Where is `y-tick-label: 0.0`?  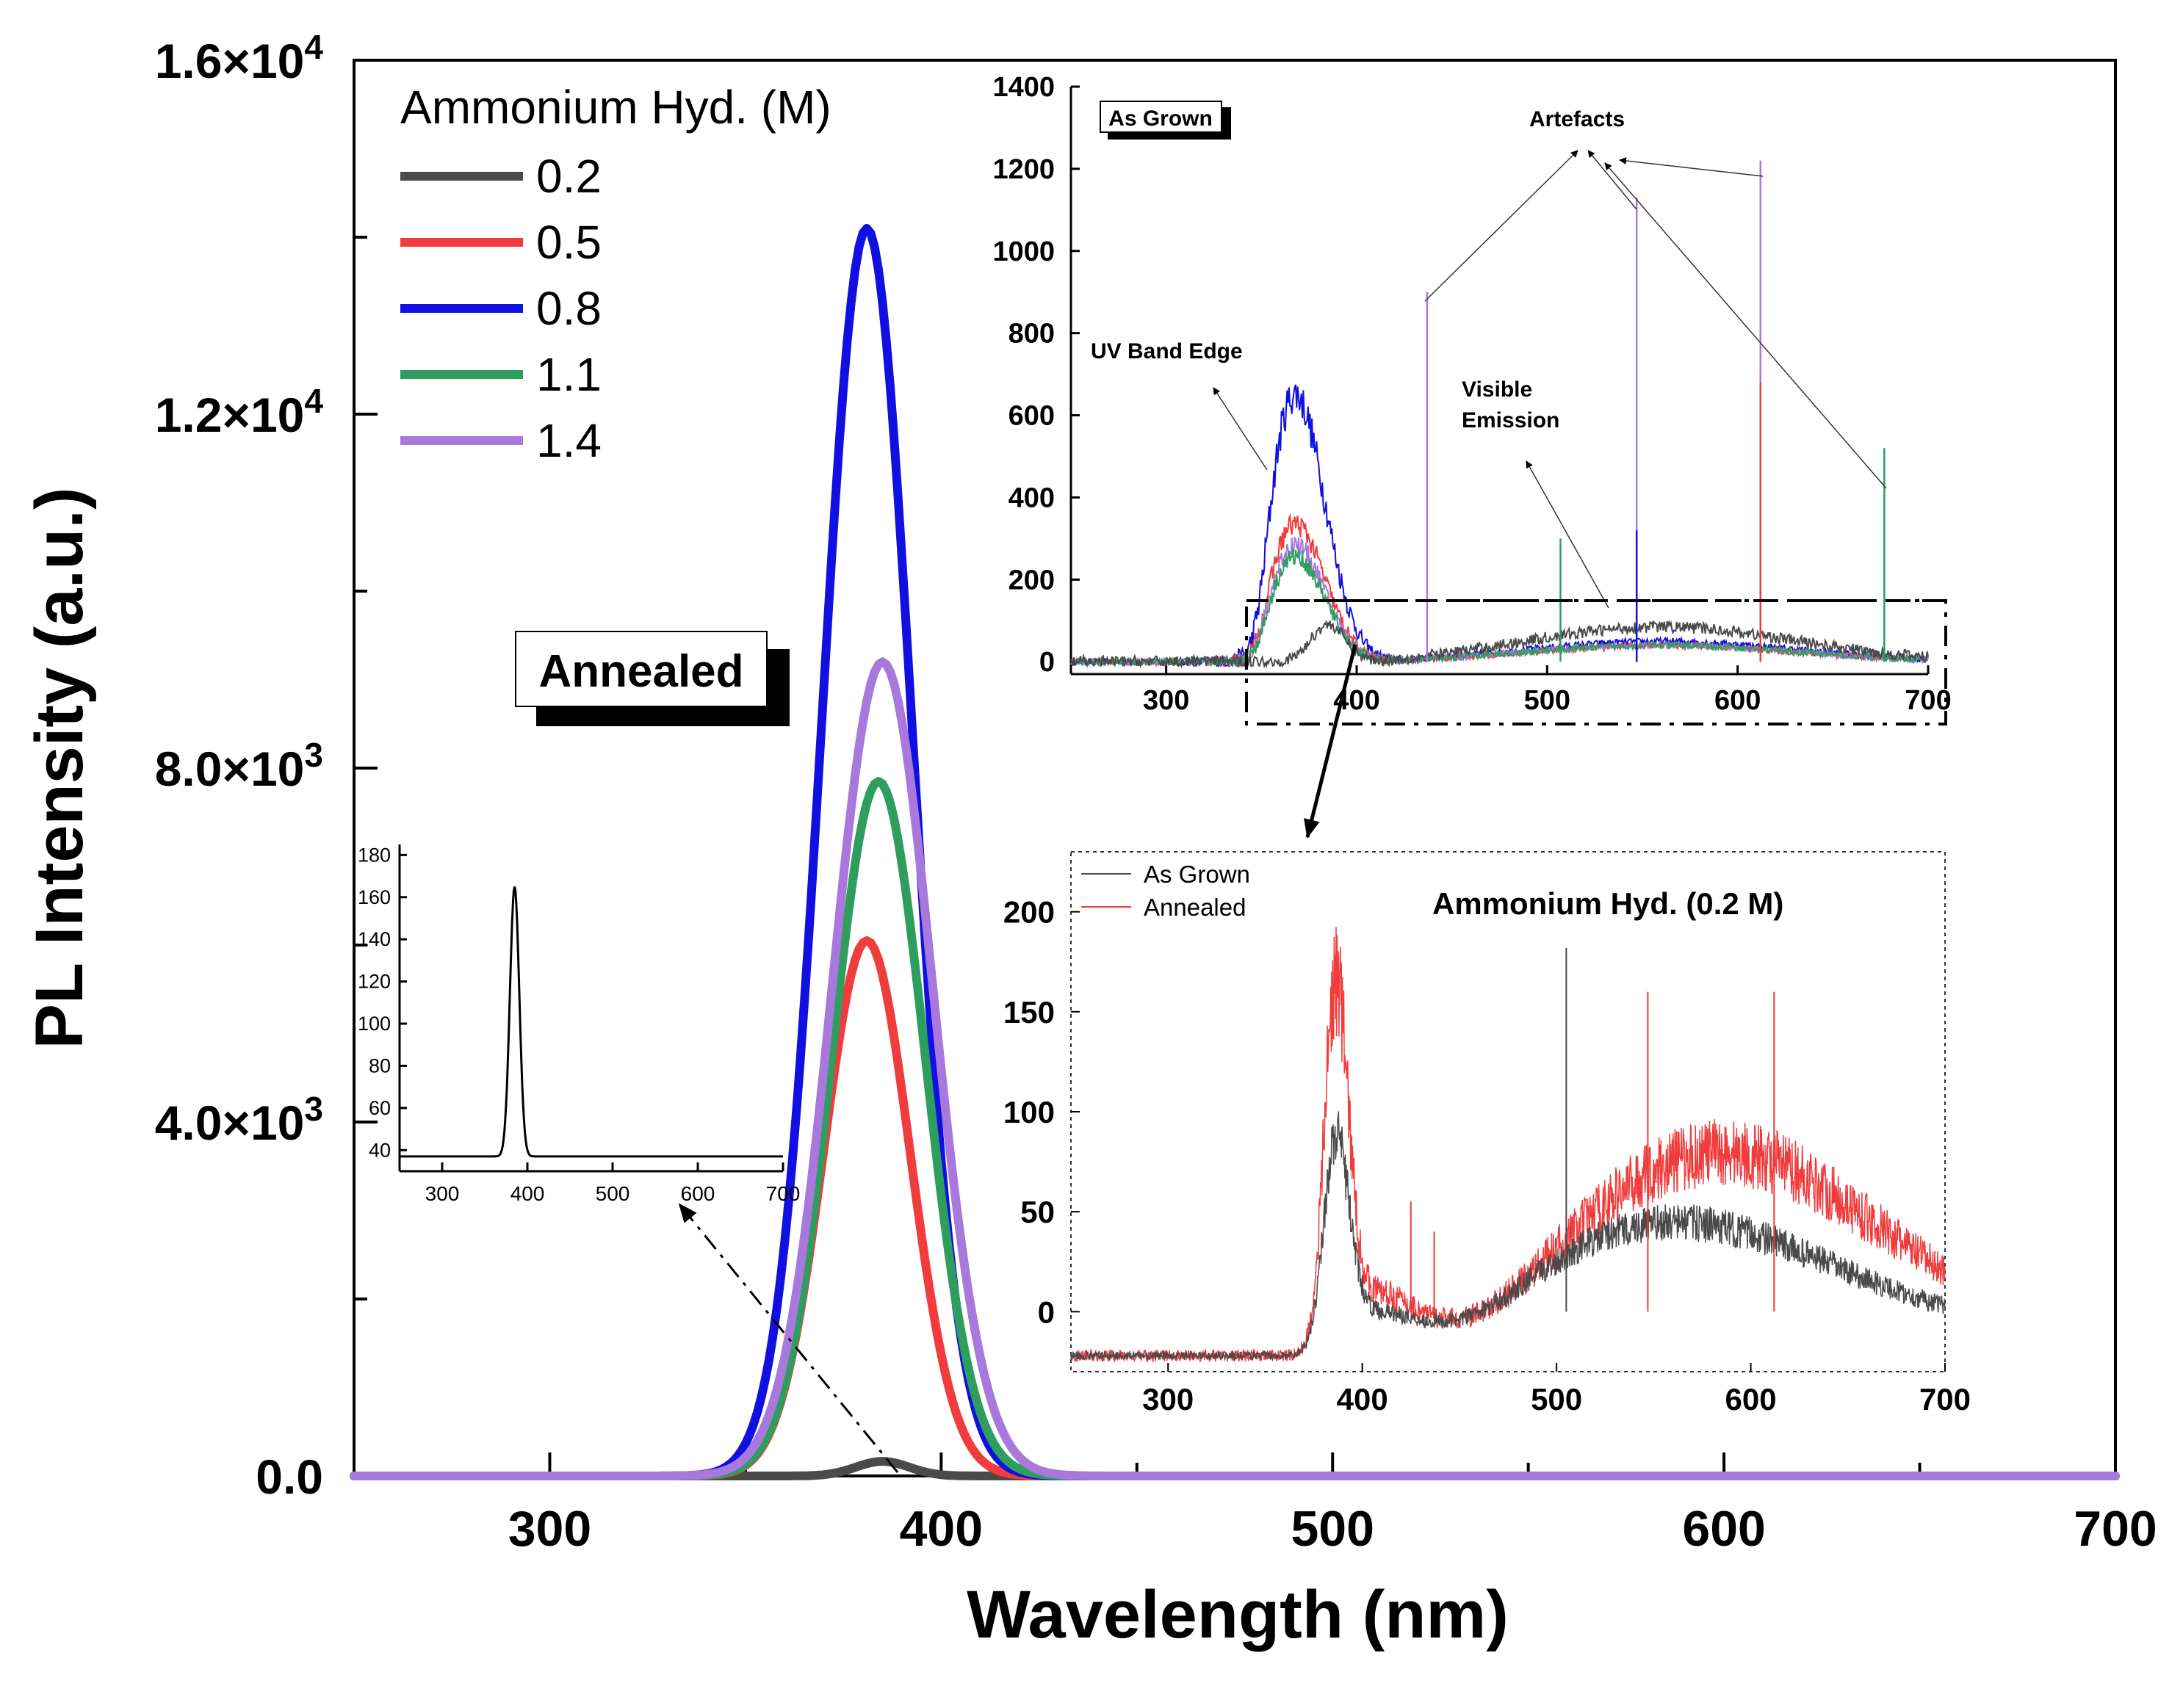 y-tick-label: 0.0 is located at coordinates (289, 1477).